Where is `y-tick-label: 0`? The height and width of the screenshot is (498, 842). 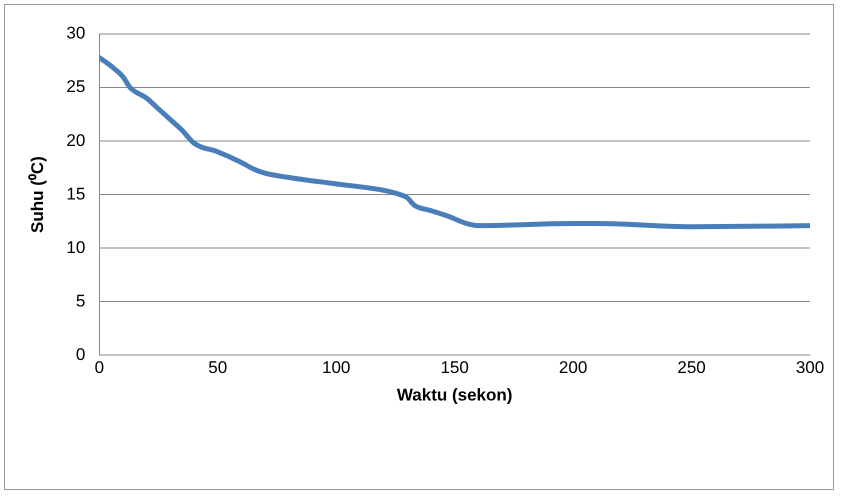 y-tick-label: 0 is located at coordinates (81, 354).